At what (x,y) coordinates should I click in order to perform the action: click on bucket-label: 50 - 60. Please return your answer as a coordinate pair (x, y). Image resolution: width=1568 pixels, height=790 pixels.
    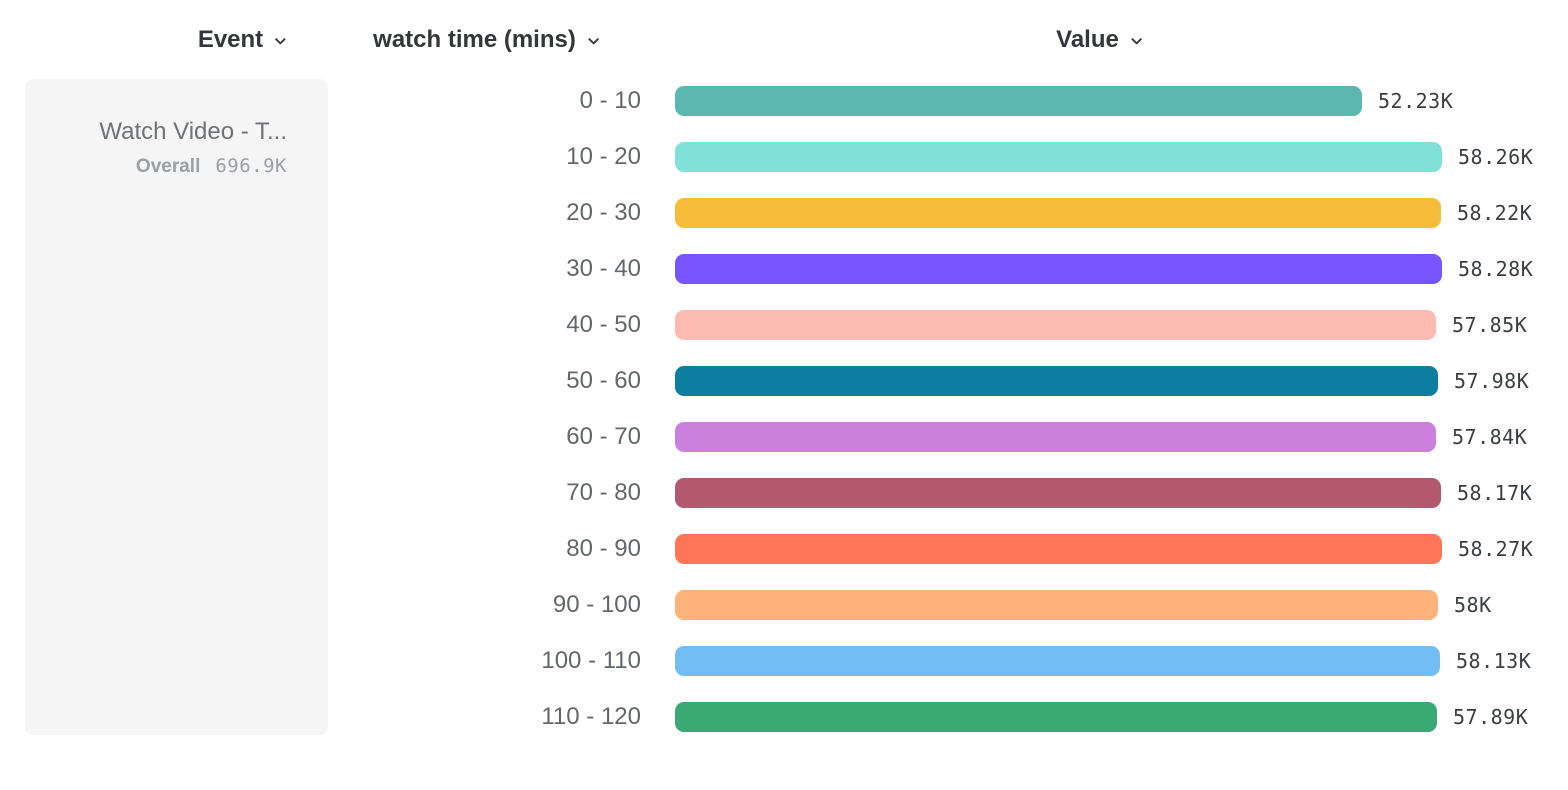
    Looking at the image, I should click on (603, 380).